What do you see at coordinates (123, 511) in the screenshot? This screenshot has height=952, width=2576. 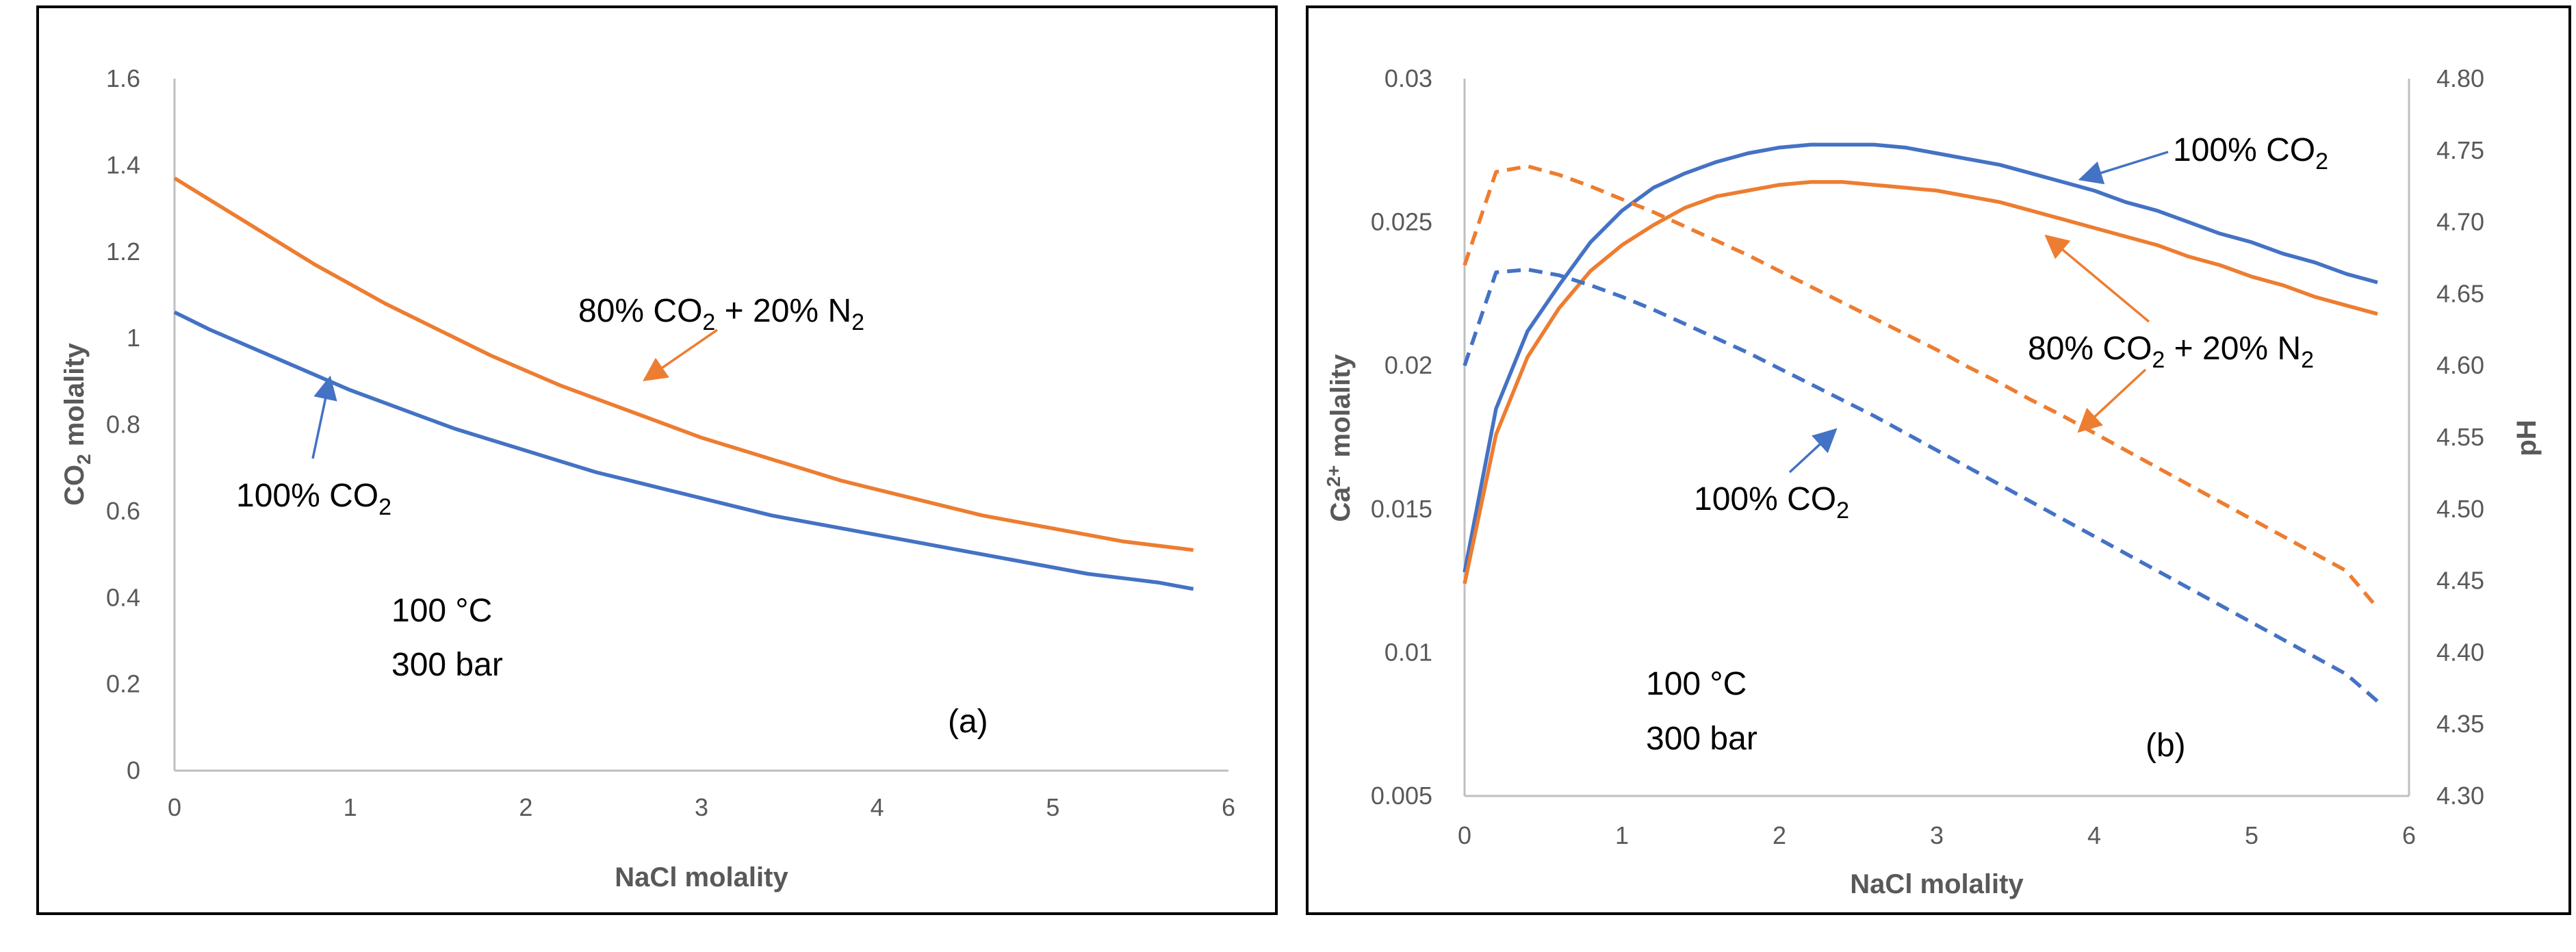 I see `panel-a-y-tick-3: 0.6` at bounding box center [123, 511].